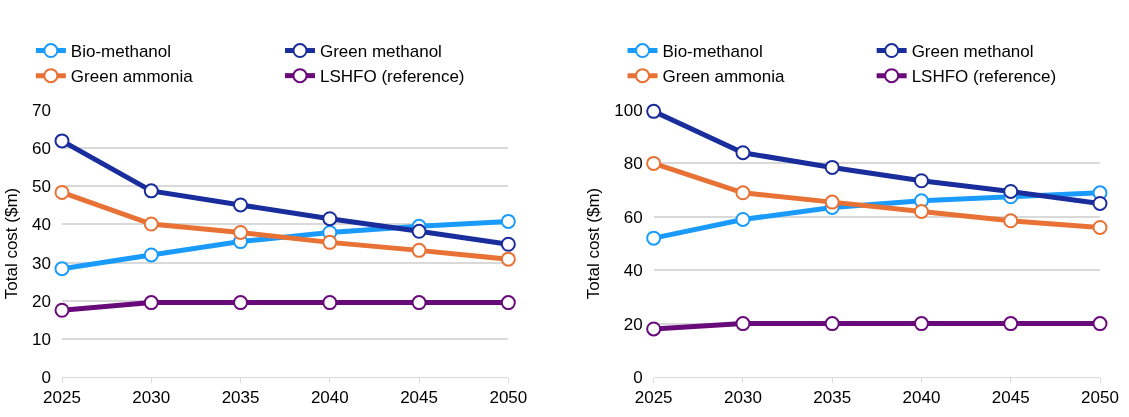 The image size is (1129, 417). I want to click on y-tick-label: 70, so click(41, 110).